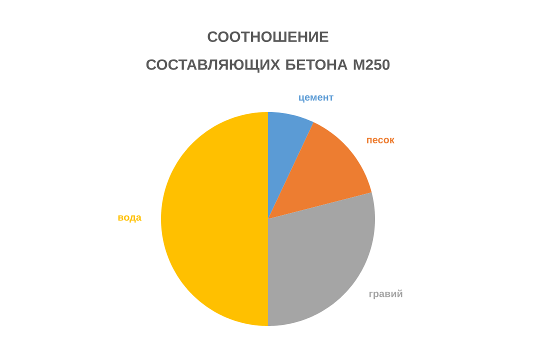  I want to click on slice-label: гравий, so click(385, 295).